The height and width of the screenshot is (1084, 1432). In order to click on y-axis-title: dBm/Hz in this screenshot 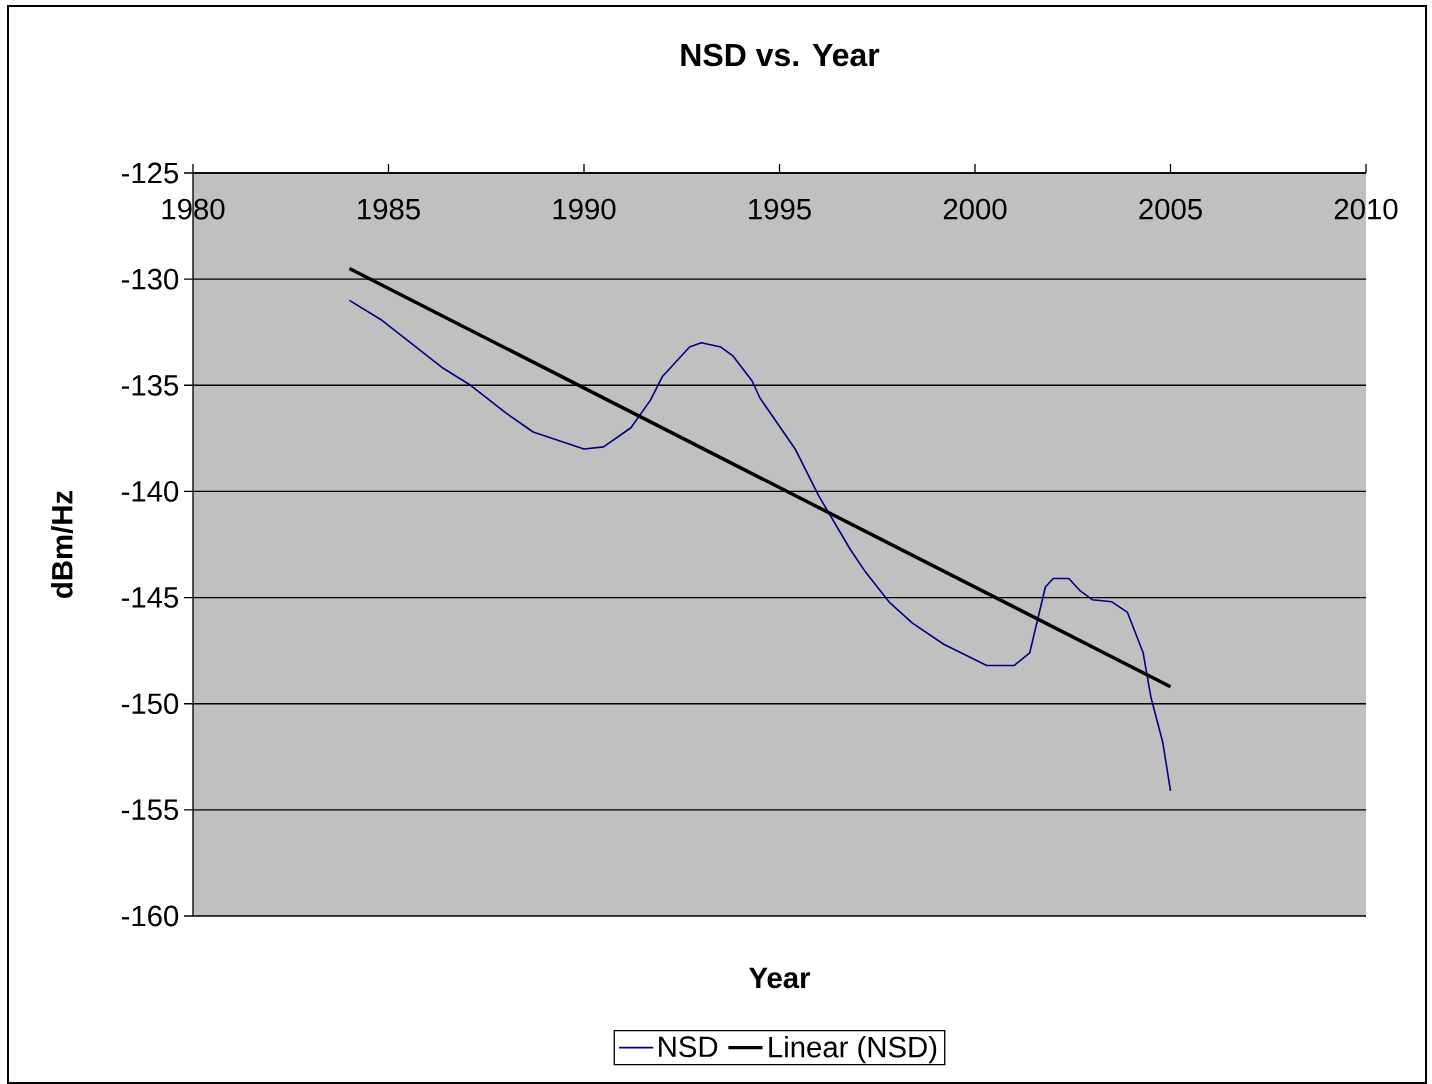, I will do `click(62, 544)`.